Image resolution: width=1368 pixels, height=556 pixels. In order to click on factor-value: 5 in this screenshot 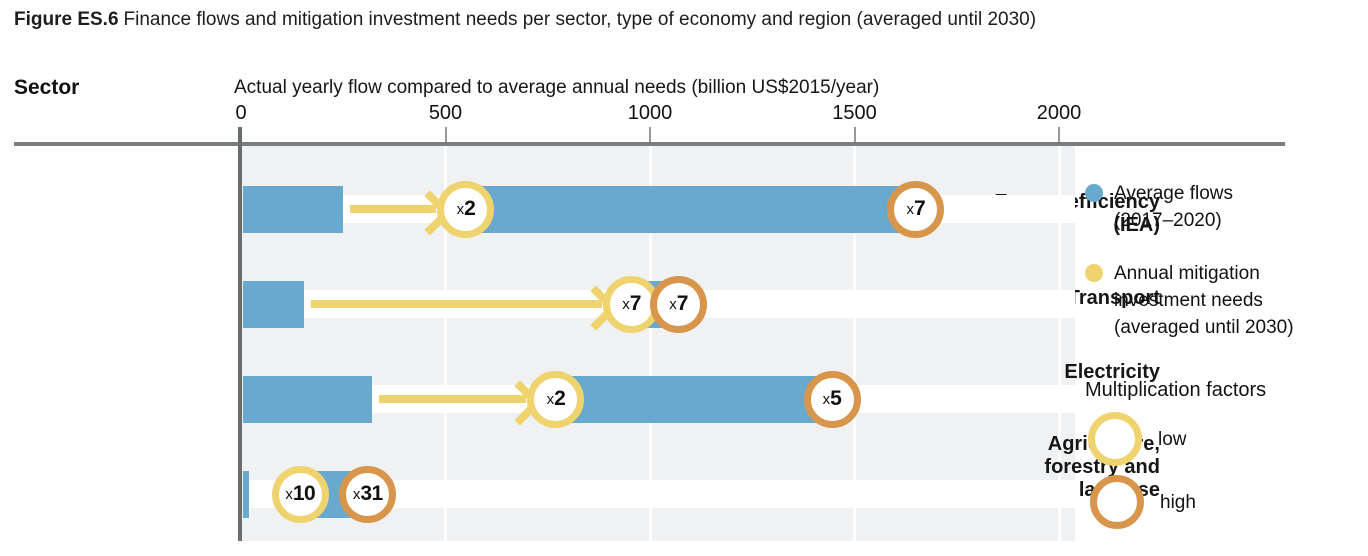, I will do `click(836, 398)`.